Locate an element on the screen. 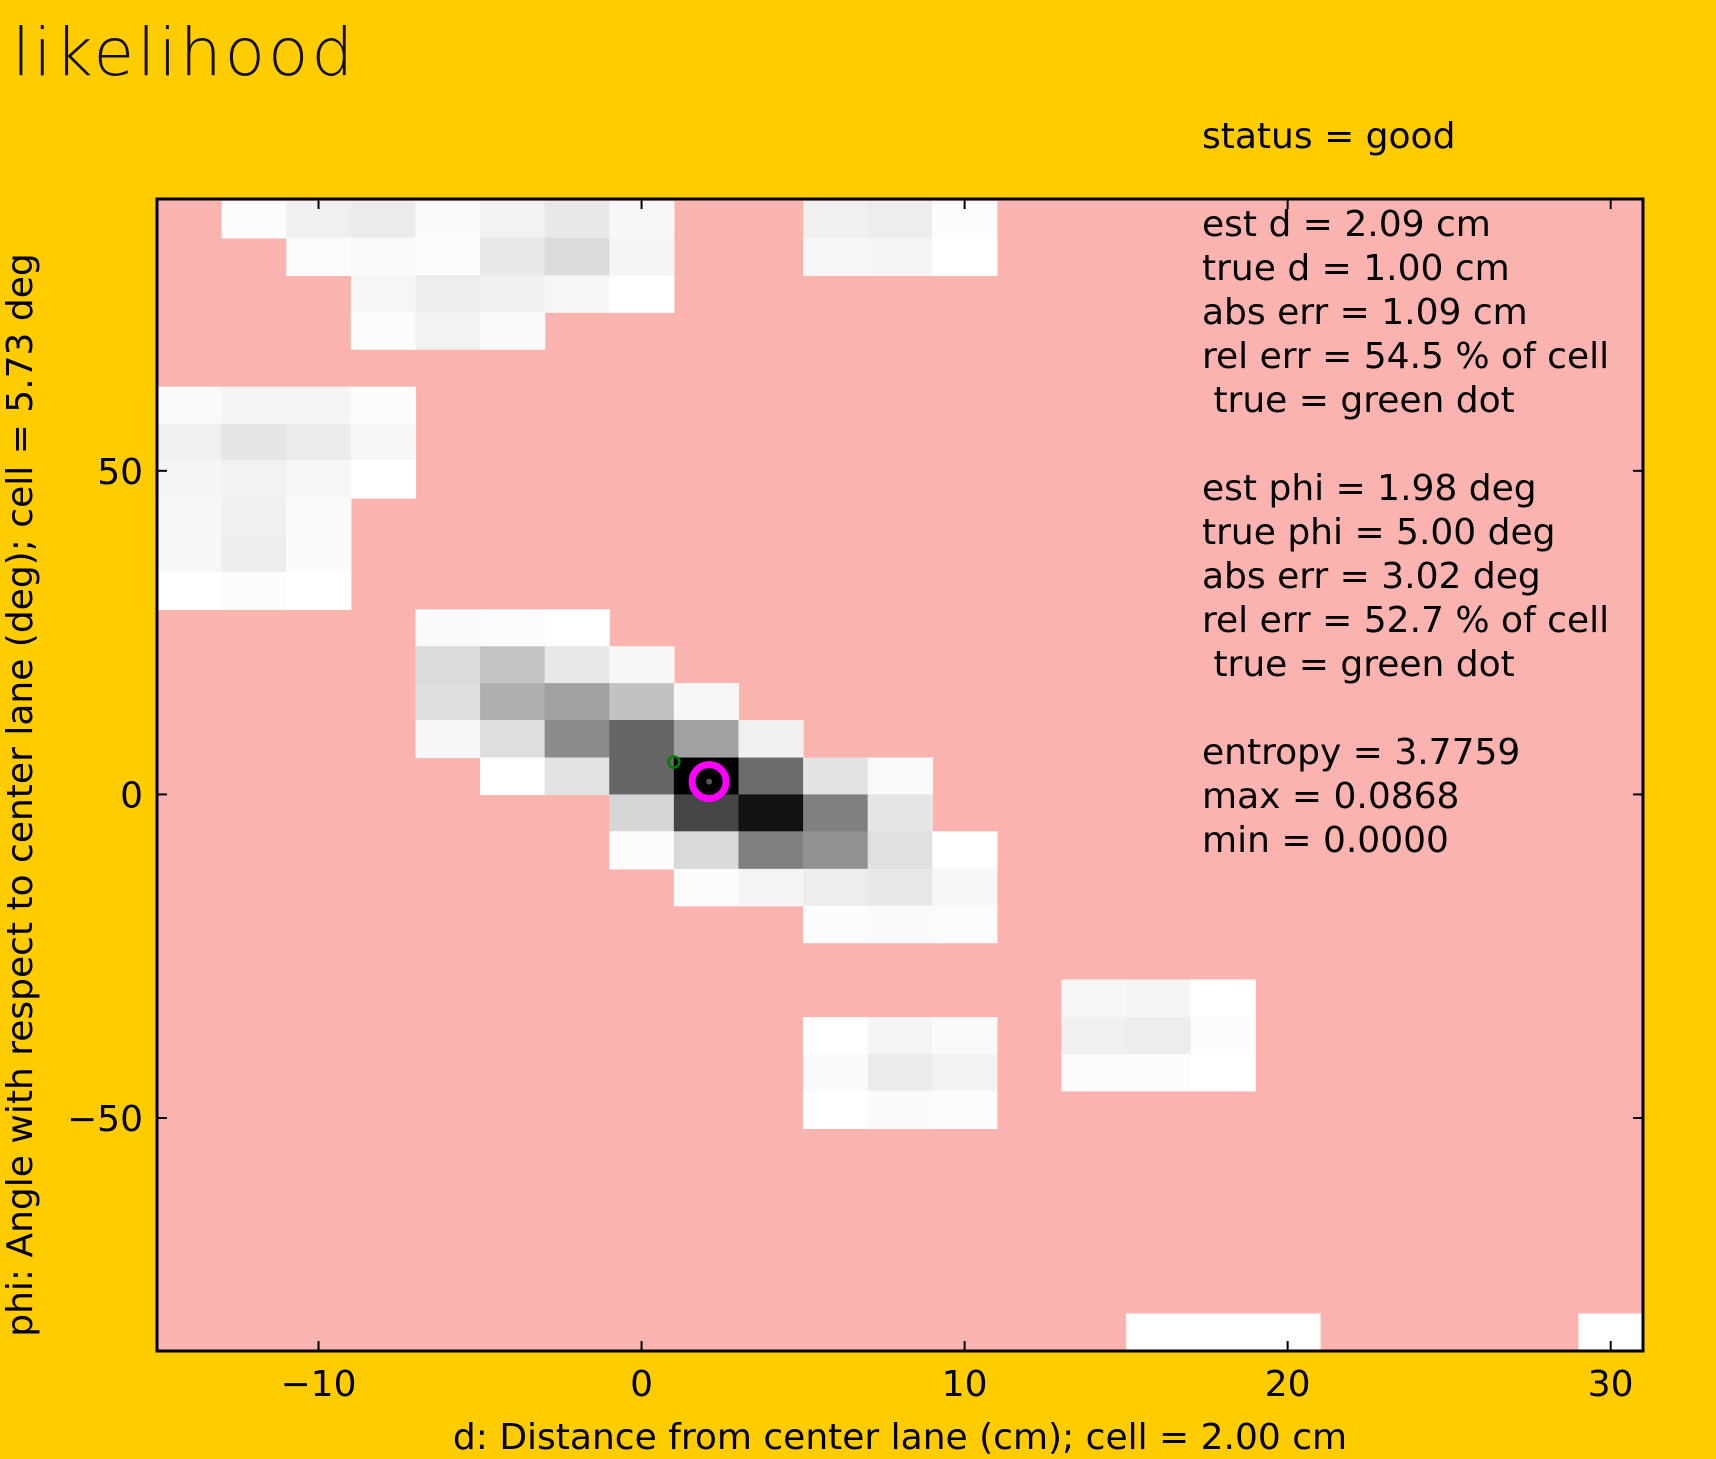 The height and width of the screenshot is (1459, 1716). true-marker is located at coordinates (674, 762).